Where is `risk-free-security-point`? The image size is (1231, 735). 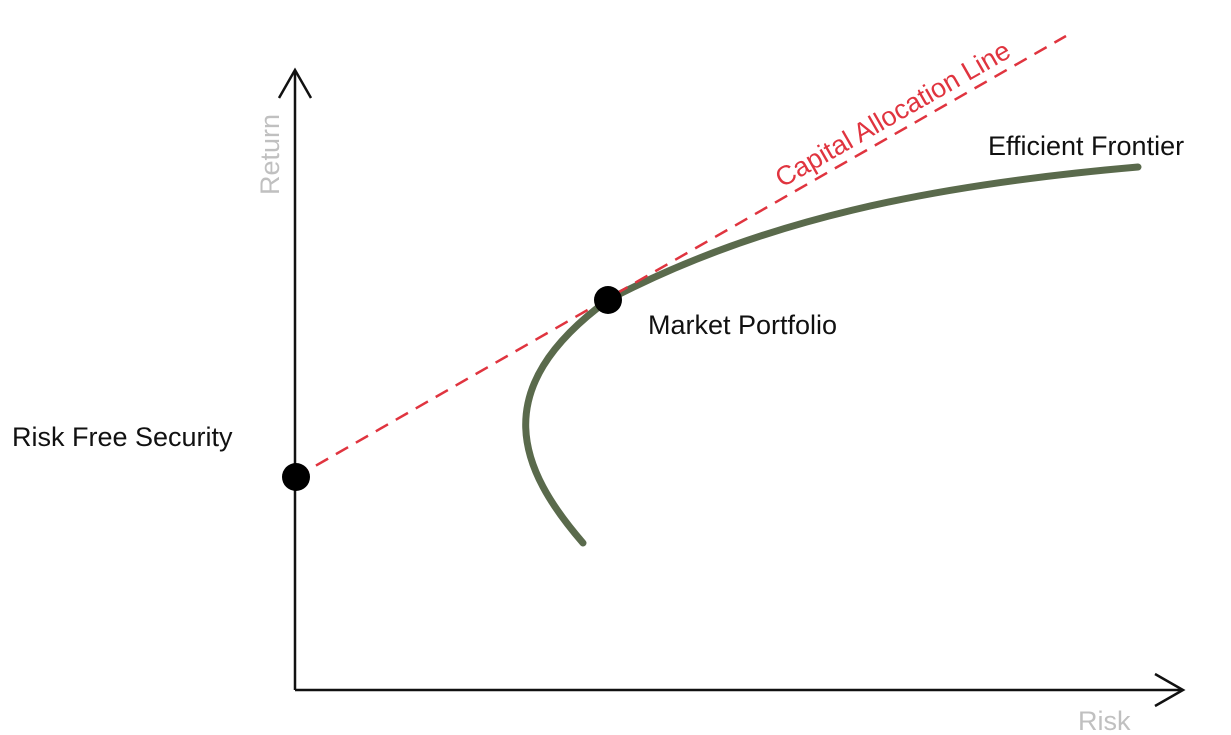 risk-free-security-point is located at coordinates (296, 477).